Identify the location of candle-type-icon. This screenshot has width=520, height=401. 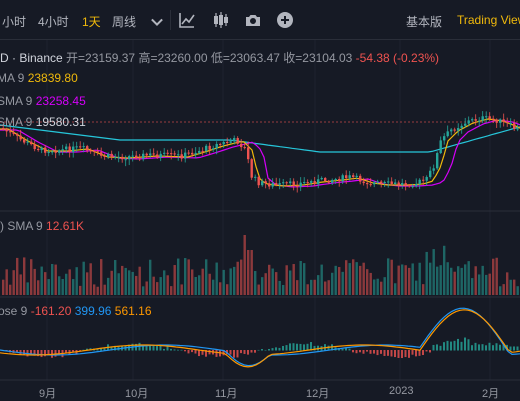
(221, 20).